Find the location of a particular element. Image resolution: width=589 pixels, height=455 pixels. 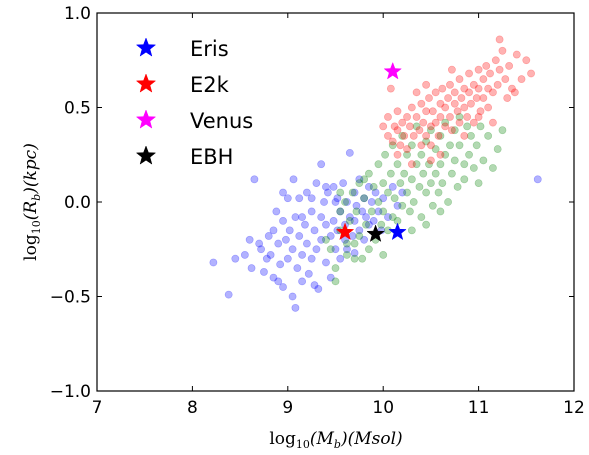

star-marker-venus is located at coordinates (392, 70).